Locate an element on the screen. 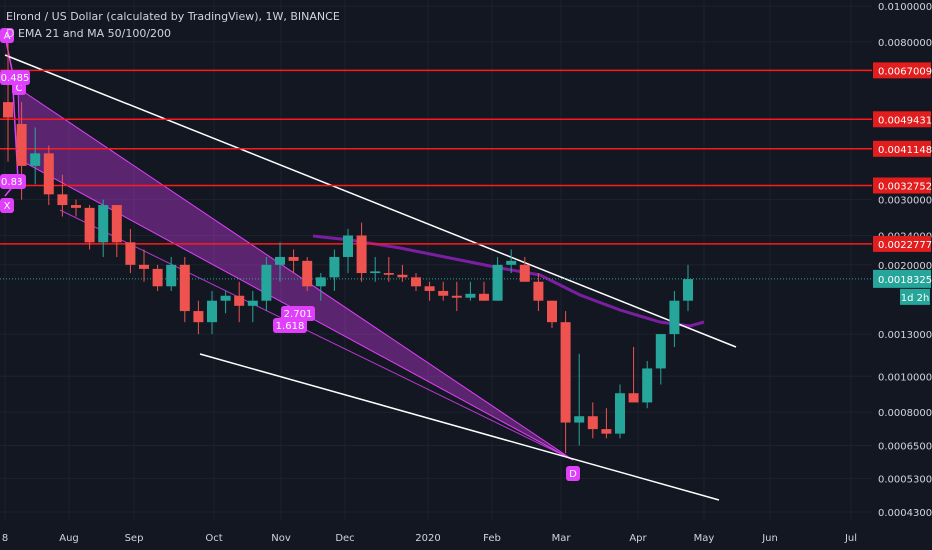  time-tick: Dec is located at coordinates (344, 538).